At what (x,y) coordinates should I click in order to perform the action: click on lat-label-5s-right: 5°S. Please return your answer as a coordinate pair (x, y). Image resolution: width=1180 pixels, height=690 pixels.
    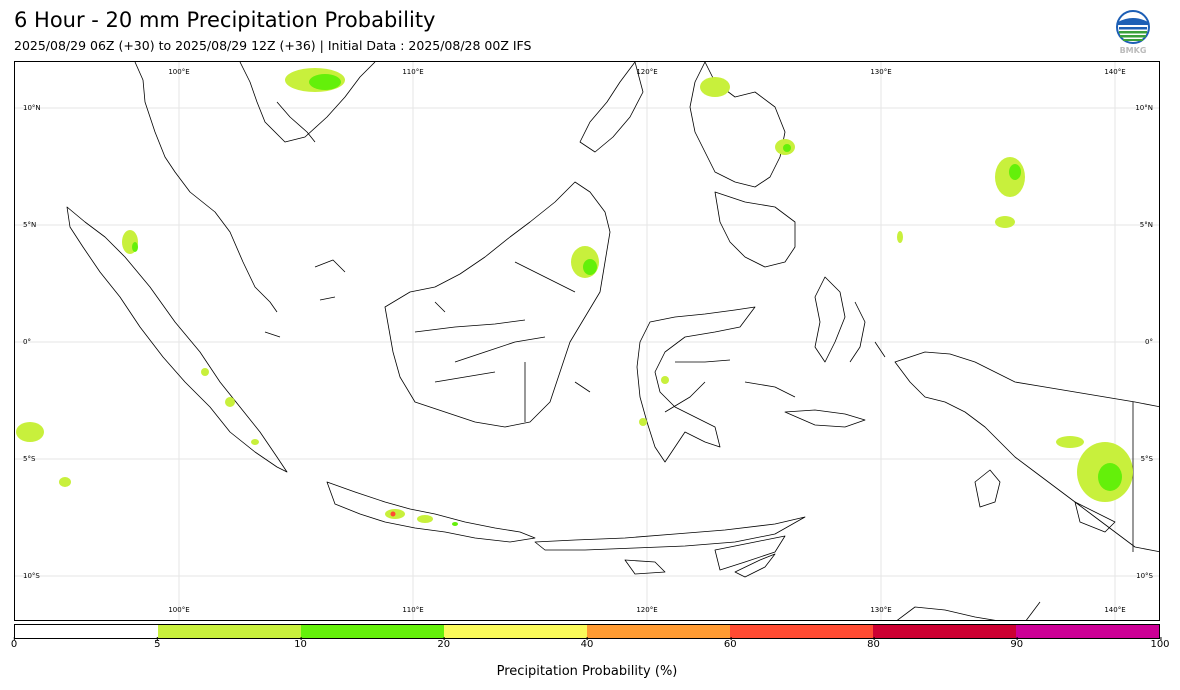
    Looking at the image, I should click on (1147, 459).